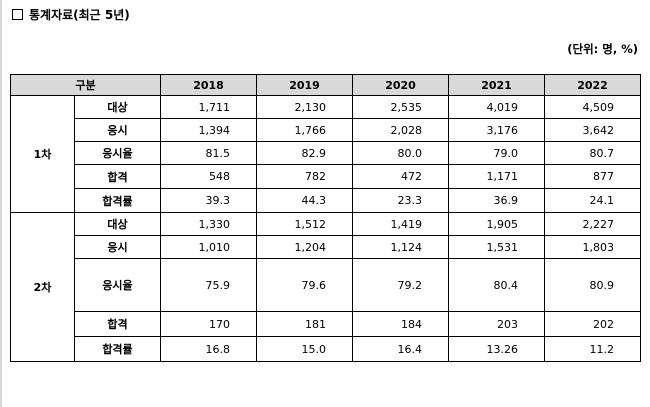 The width and height of the screenshot is (650, 407). I want to click on table-cell: 2,227, so click(592, 224).